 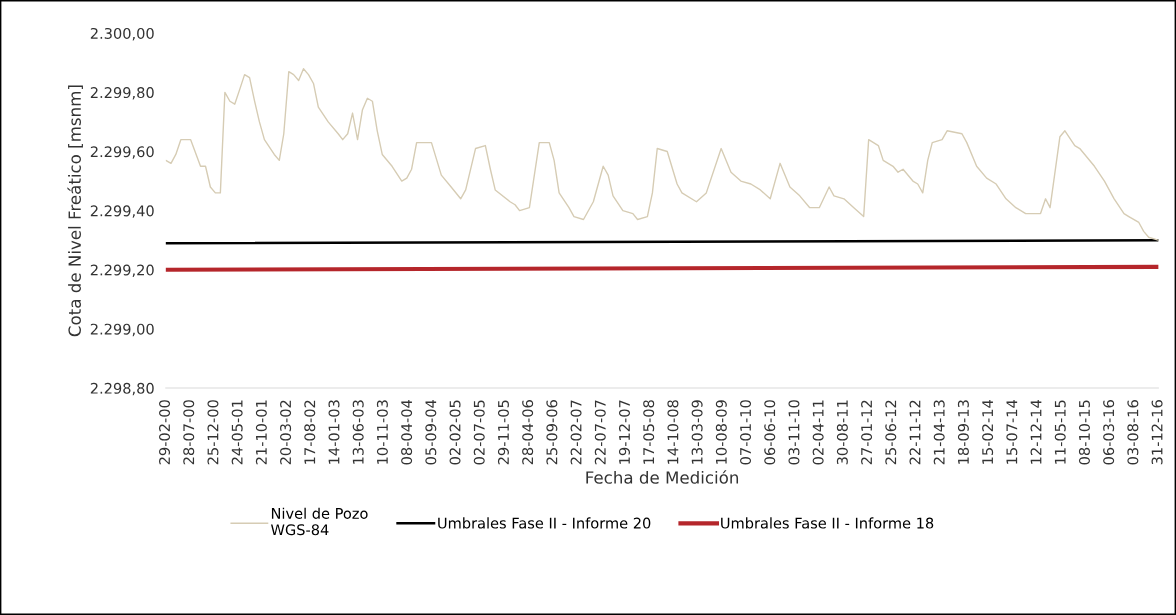 What do you see at coordinates (867, 432) in the screenshot?
I see `x-tick-label: 27-01-12` at bounding box center [867, 432].